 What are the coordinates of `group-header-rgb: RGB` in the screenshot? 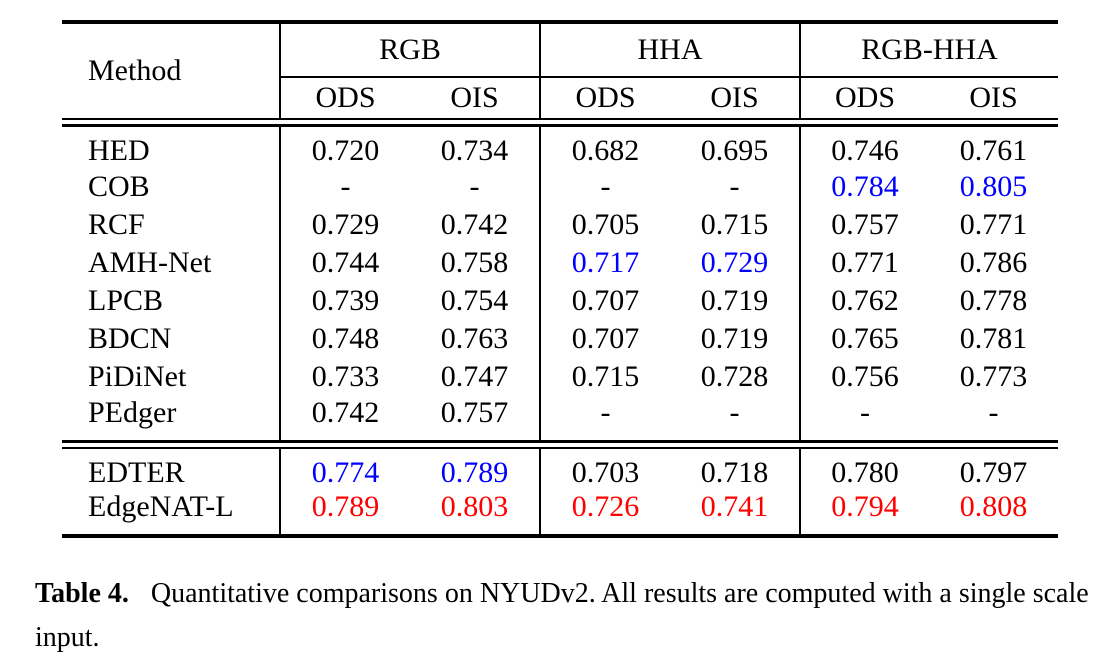 It's located at (409, 50).